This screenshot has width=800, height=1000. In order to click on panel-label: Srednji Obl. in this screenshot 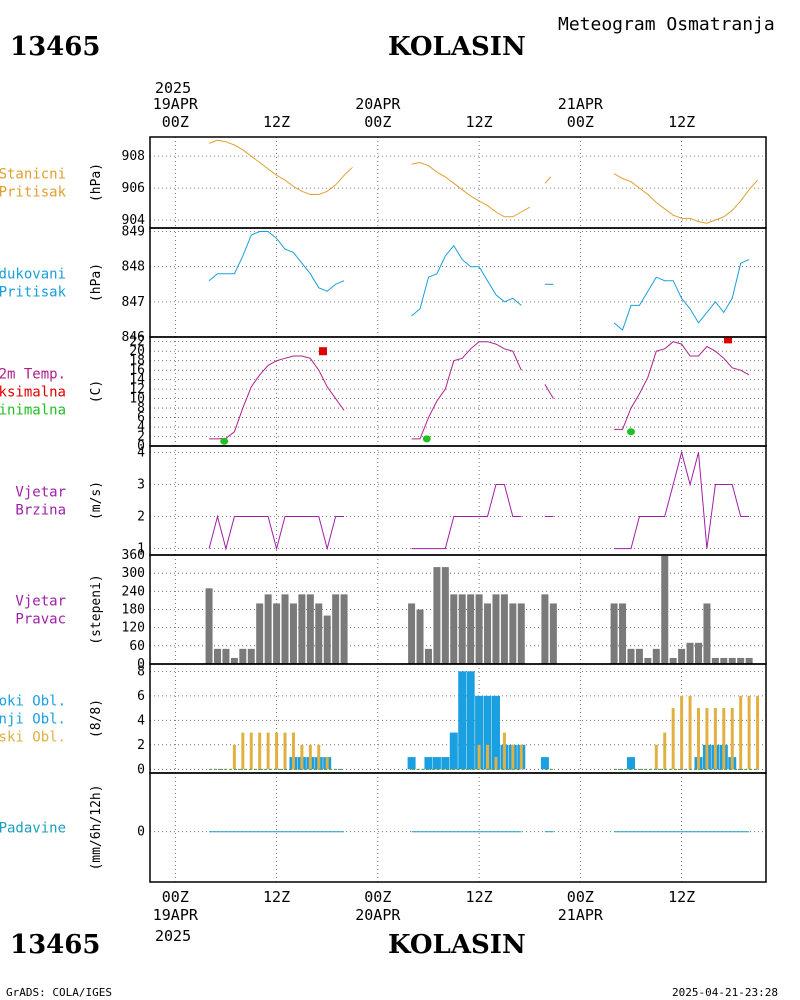, I will do `click(33, 720)`.